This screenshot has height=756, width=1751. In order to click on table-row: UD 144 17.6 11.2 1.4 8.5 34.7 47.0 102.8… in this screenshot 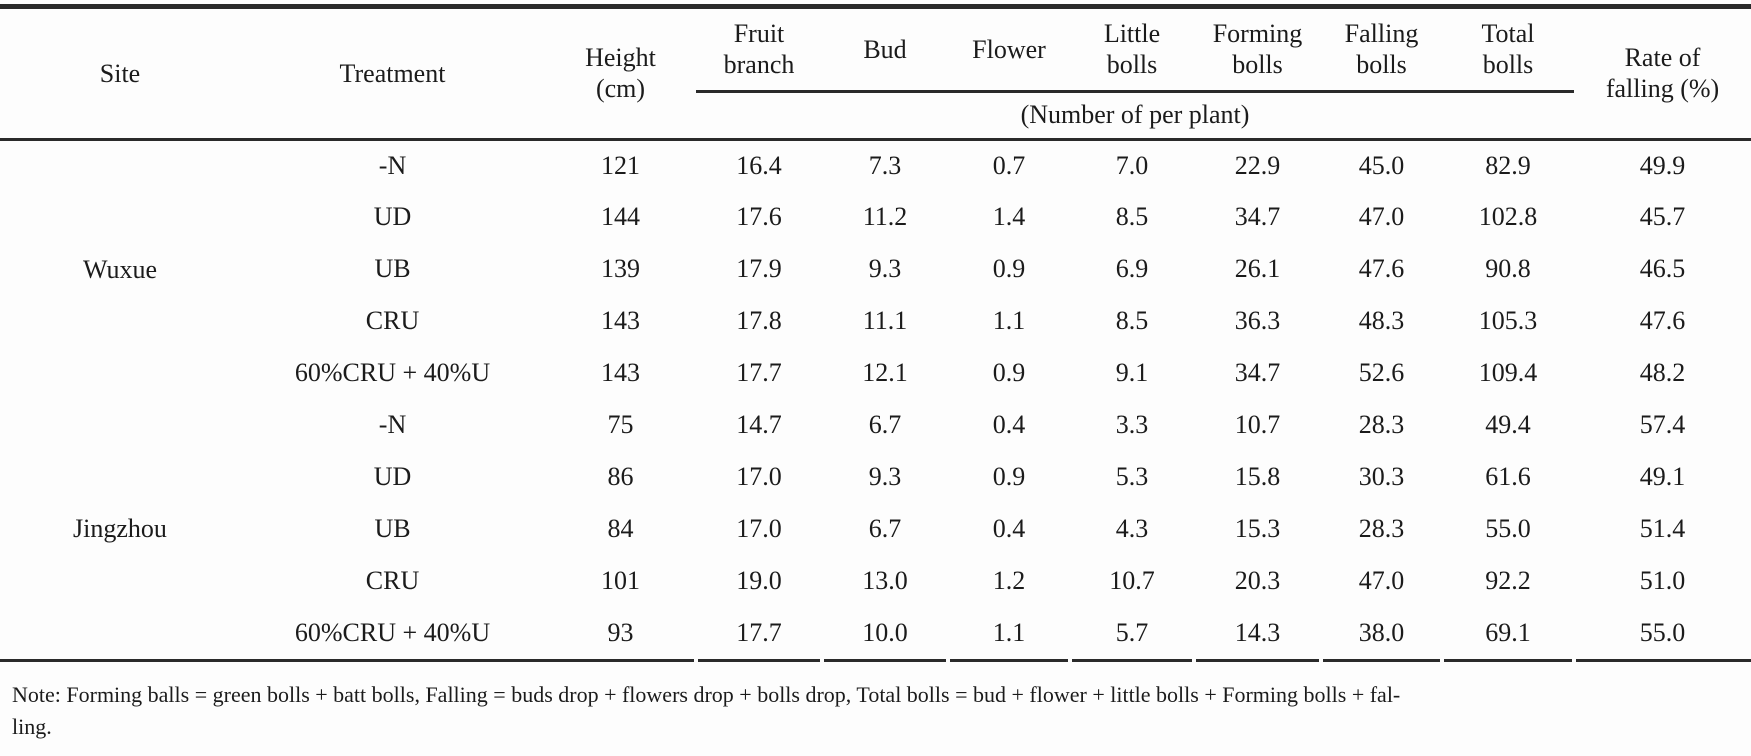, I will do `click(875, 217)`.